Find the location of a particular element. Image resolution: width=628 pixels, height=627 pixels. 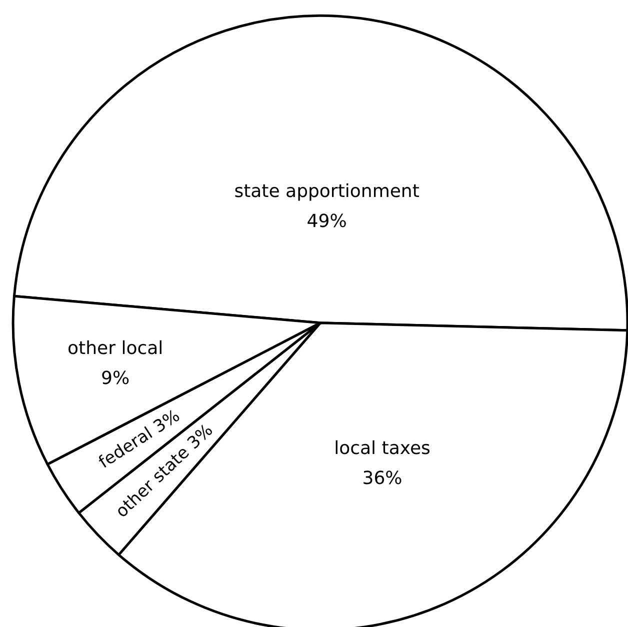

data-label: 49% is located at coordinates (326, 221).